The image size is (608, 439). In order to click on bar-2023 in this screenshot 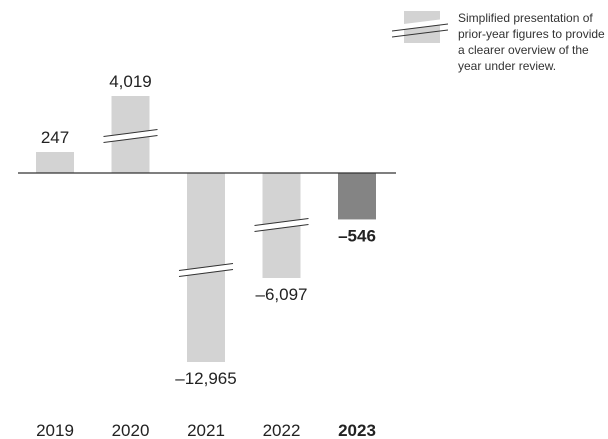, I will do `click(357, 196)`.